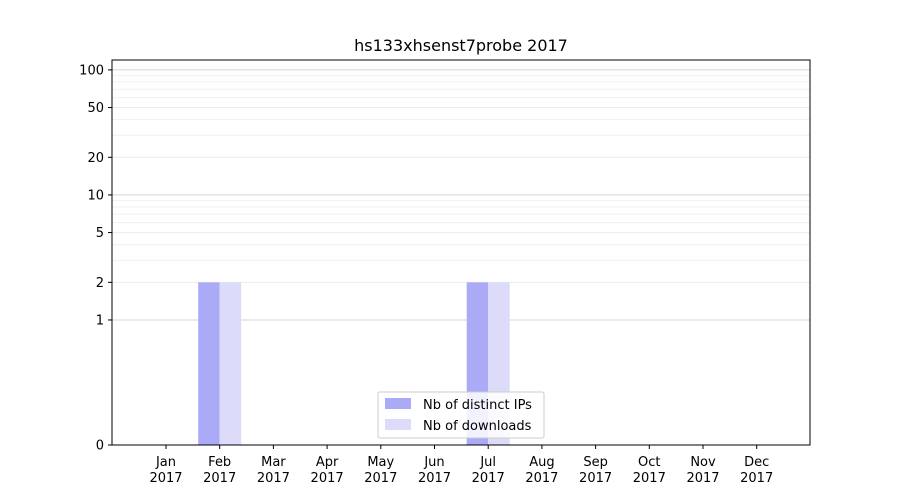  Describe the element at coordinates (100, 283) in the screenshot. I see `y-tick-label: 2` at that location.